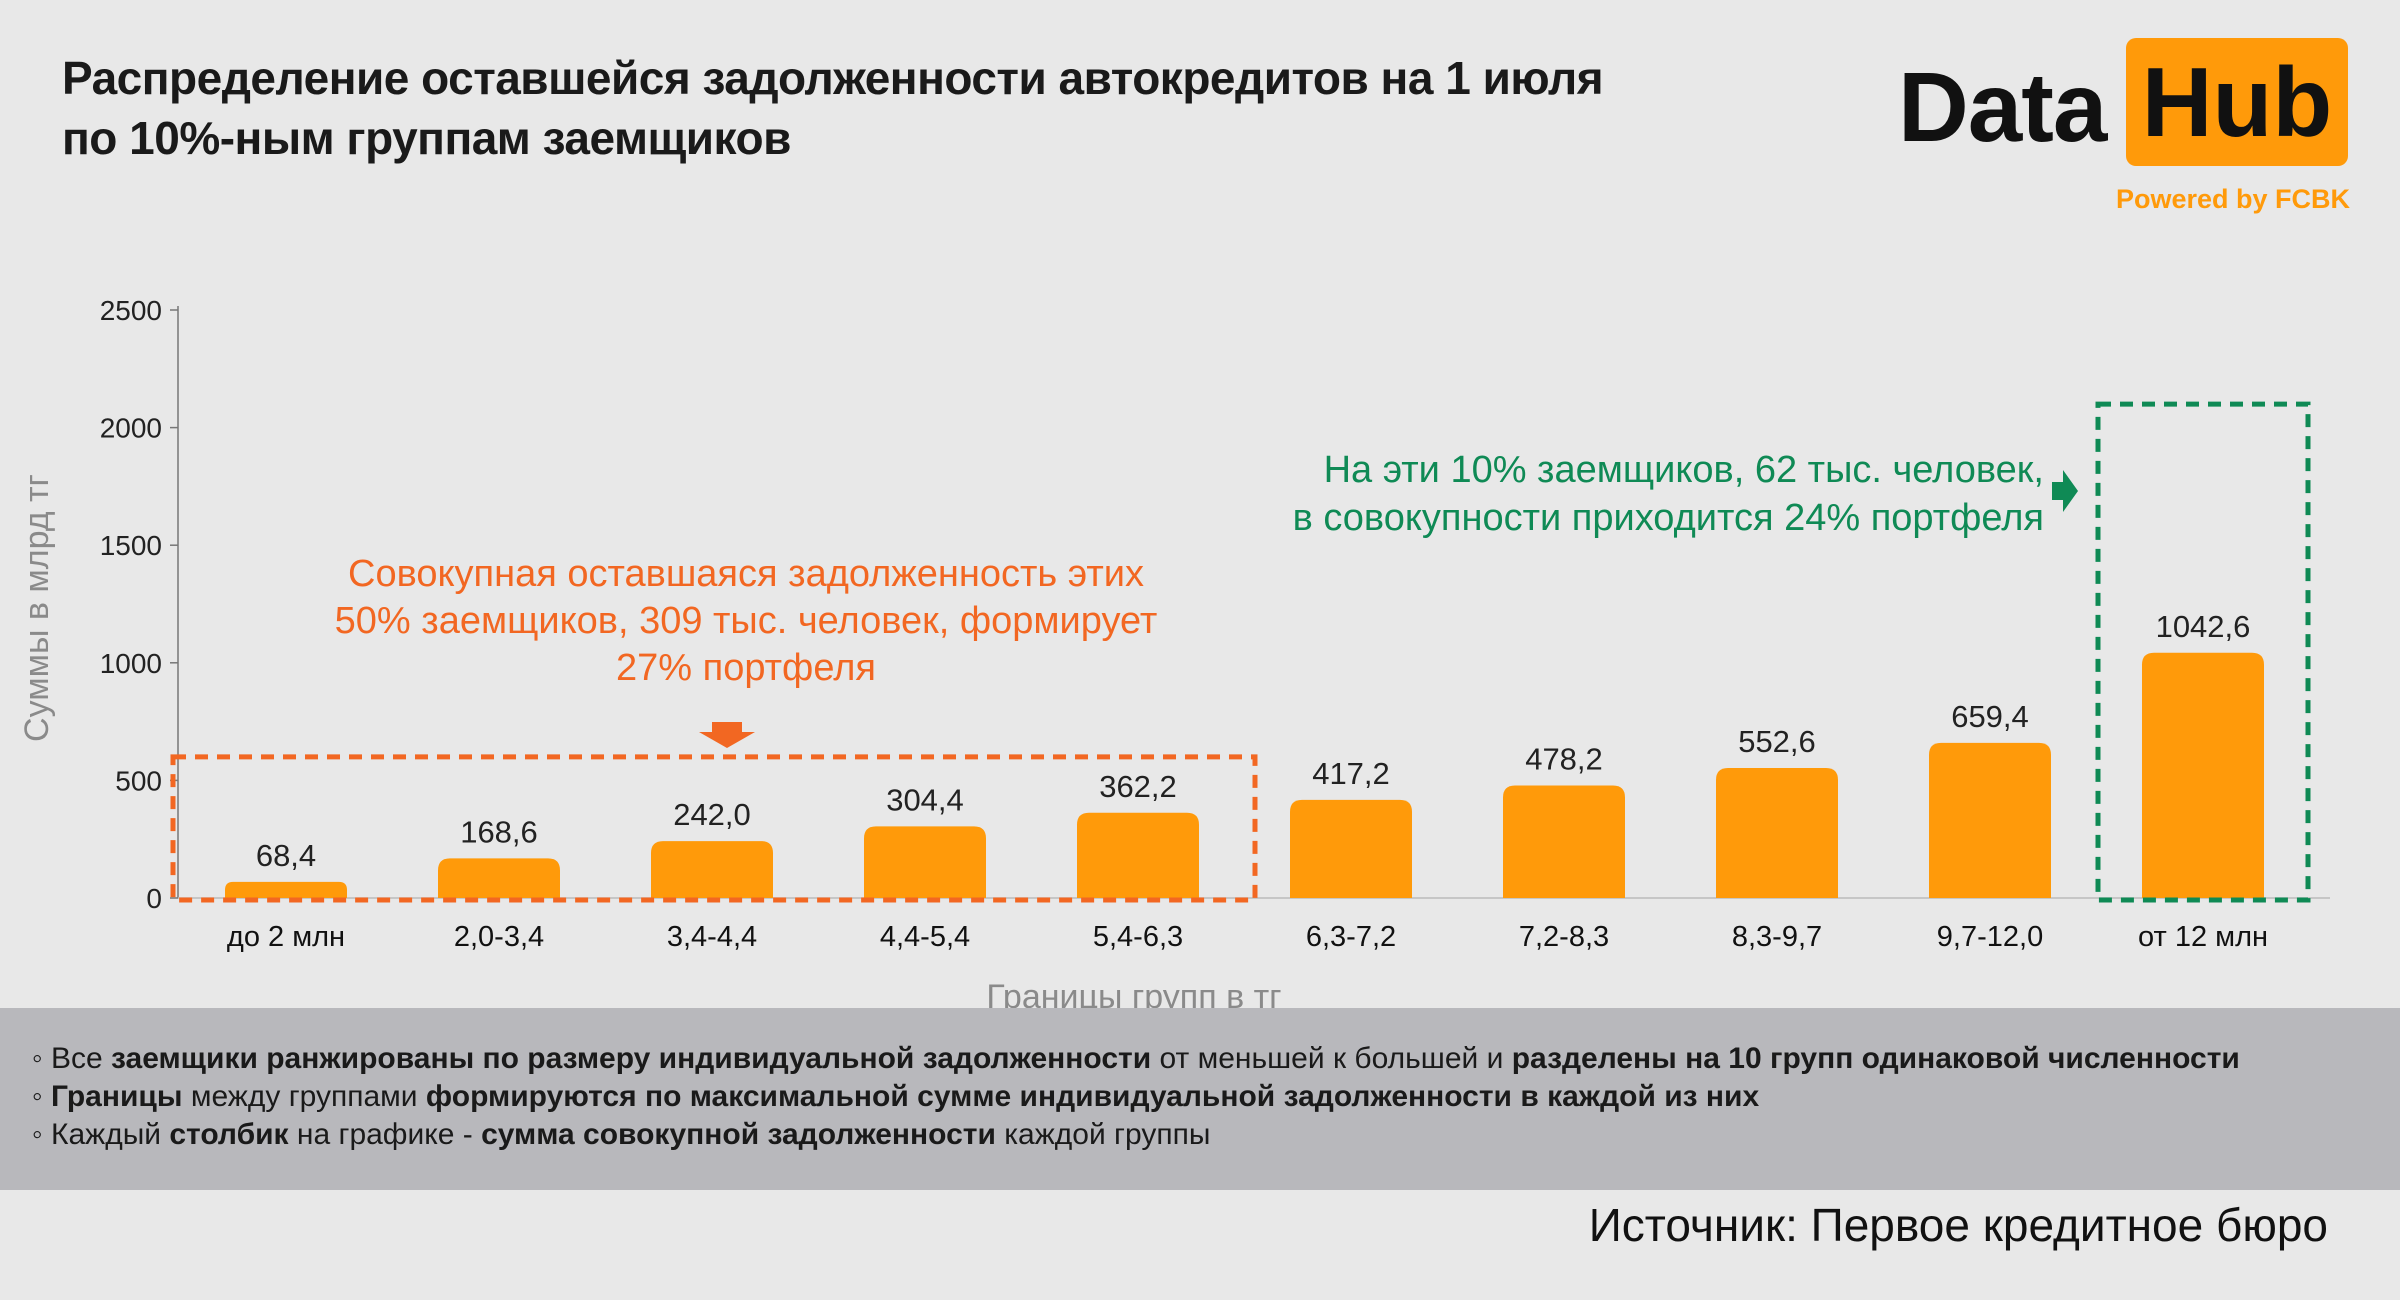 This screenshot has height=1300, width=2400. Describe the element at coordinates (738, 1134) in the screenshot. I see `note-bold-text: сумма совокупной задолженности` at that location.